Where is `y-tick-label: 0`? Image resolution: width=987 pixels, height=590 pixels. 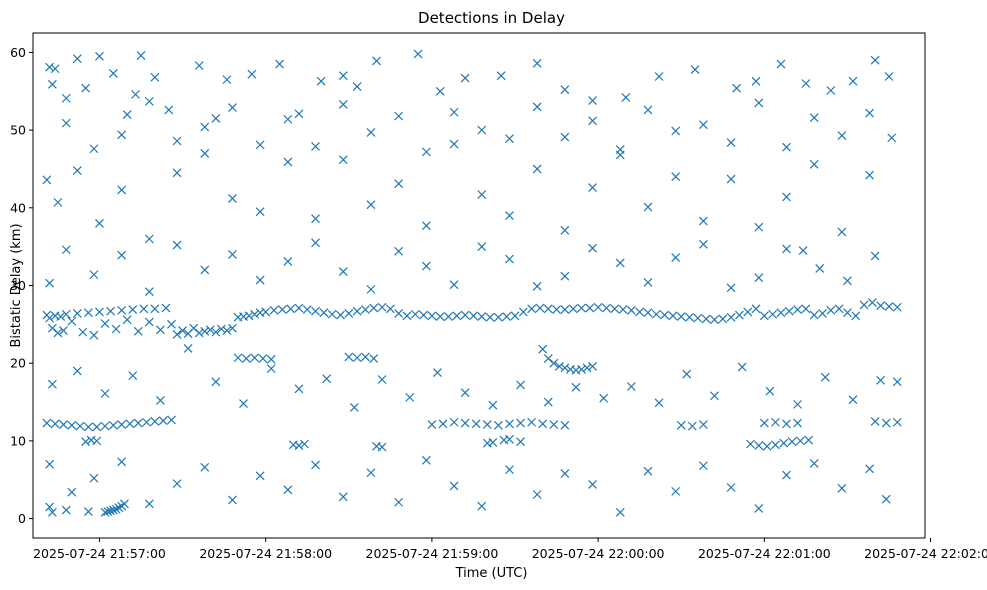
y-tick-label: 0 is located at coordinates (22, 518).